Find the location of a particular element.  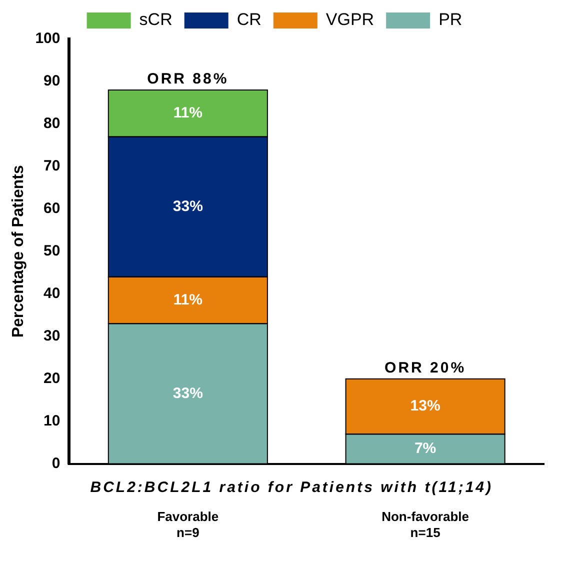

data-label: 7% is located at coordinates (425, 449).